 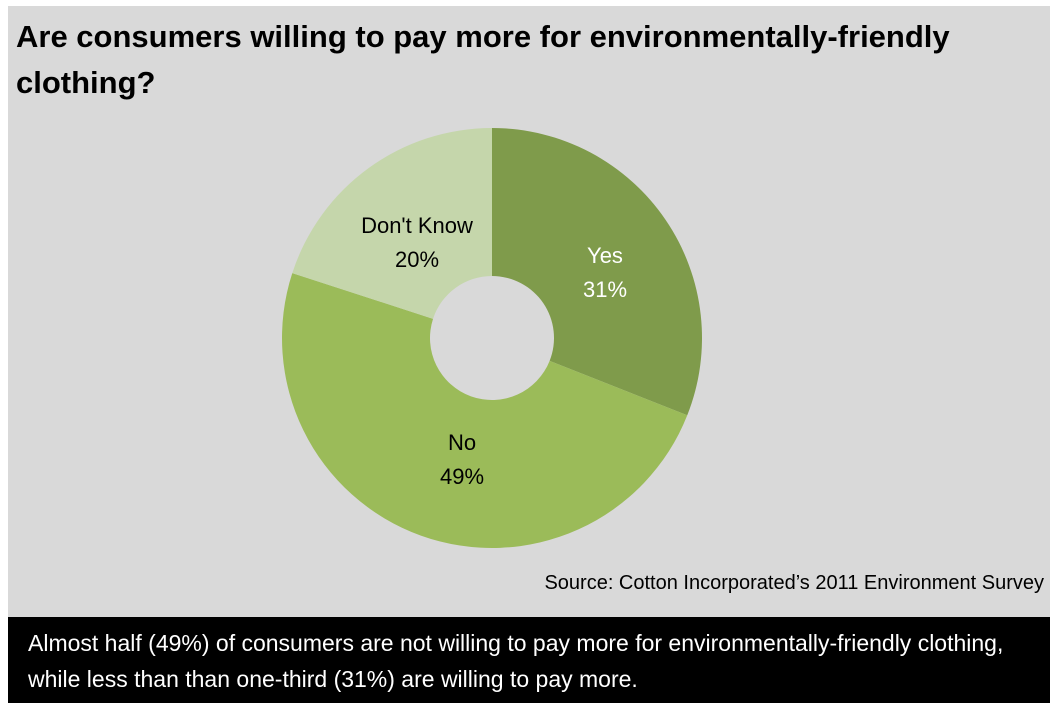 What do you see at coordinates (462, 476) in the screenshot?
I see `data-label-value: 49%` at bounding box center [462, 476].